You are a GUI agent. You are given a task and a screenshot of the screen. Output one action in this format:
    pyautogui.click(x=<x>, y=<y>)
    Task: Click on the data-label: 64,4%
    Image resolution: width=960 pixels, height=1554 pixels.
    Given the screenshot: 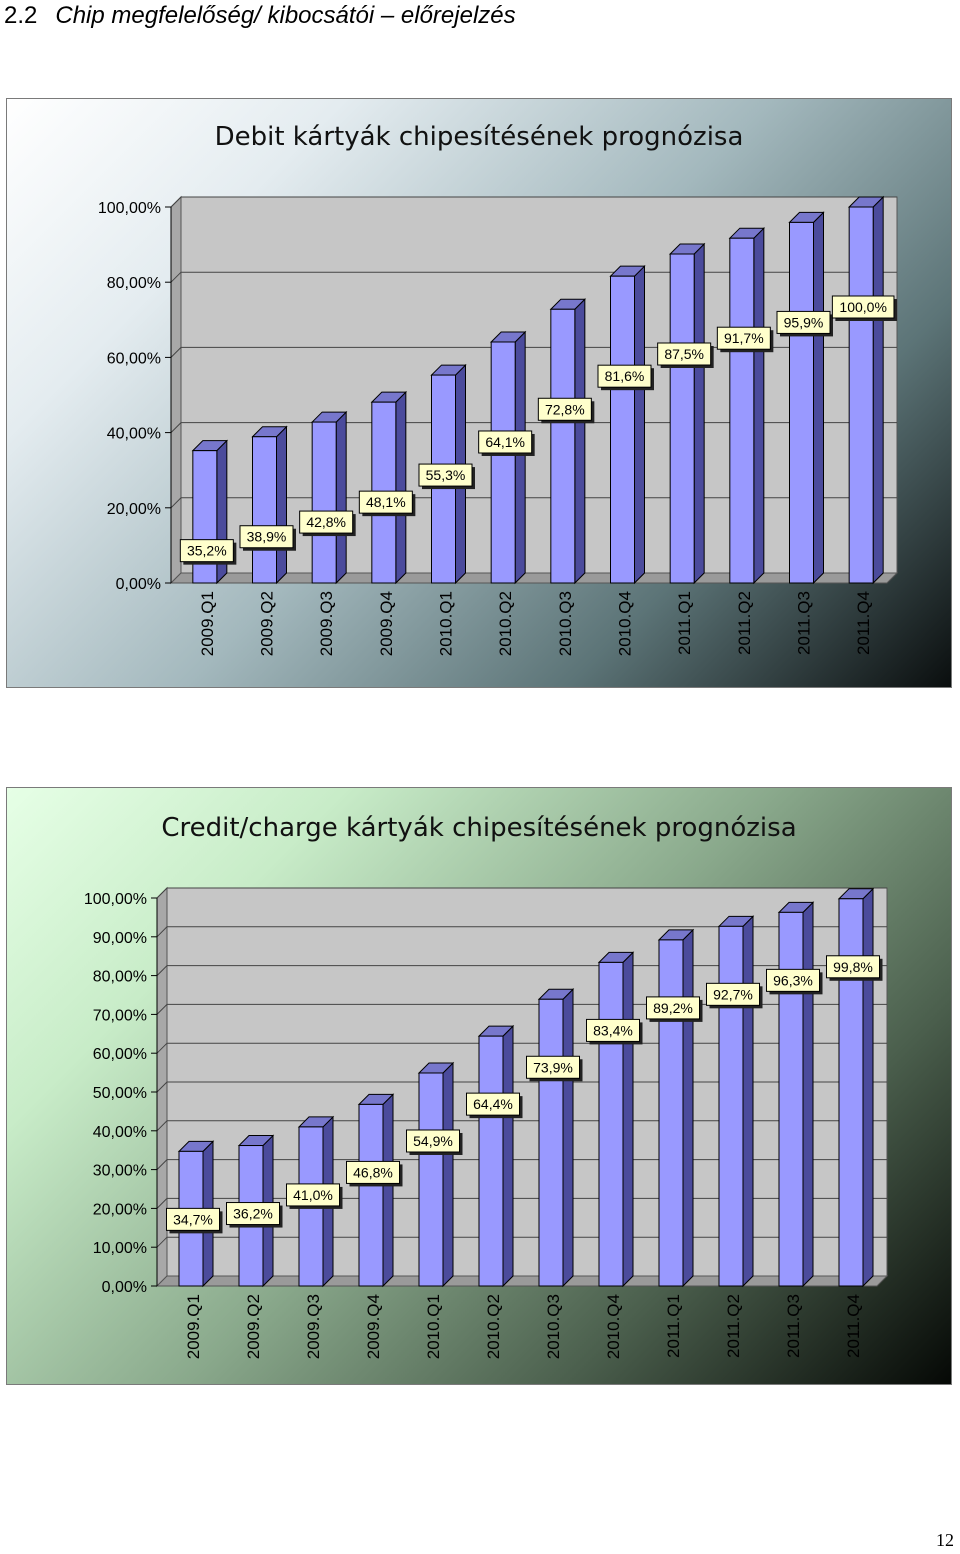 What is the action you would take?
    pyautogui.click(x=493, y=1104)
    